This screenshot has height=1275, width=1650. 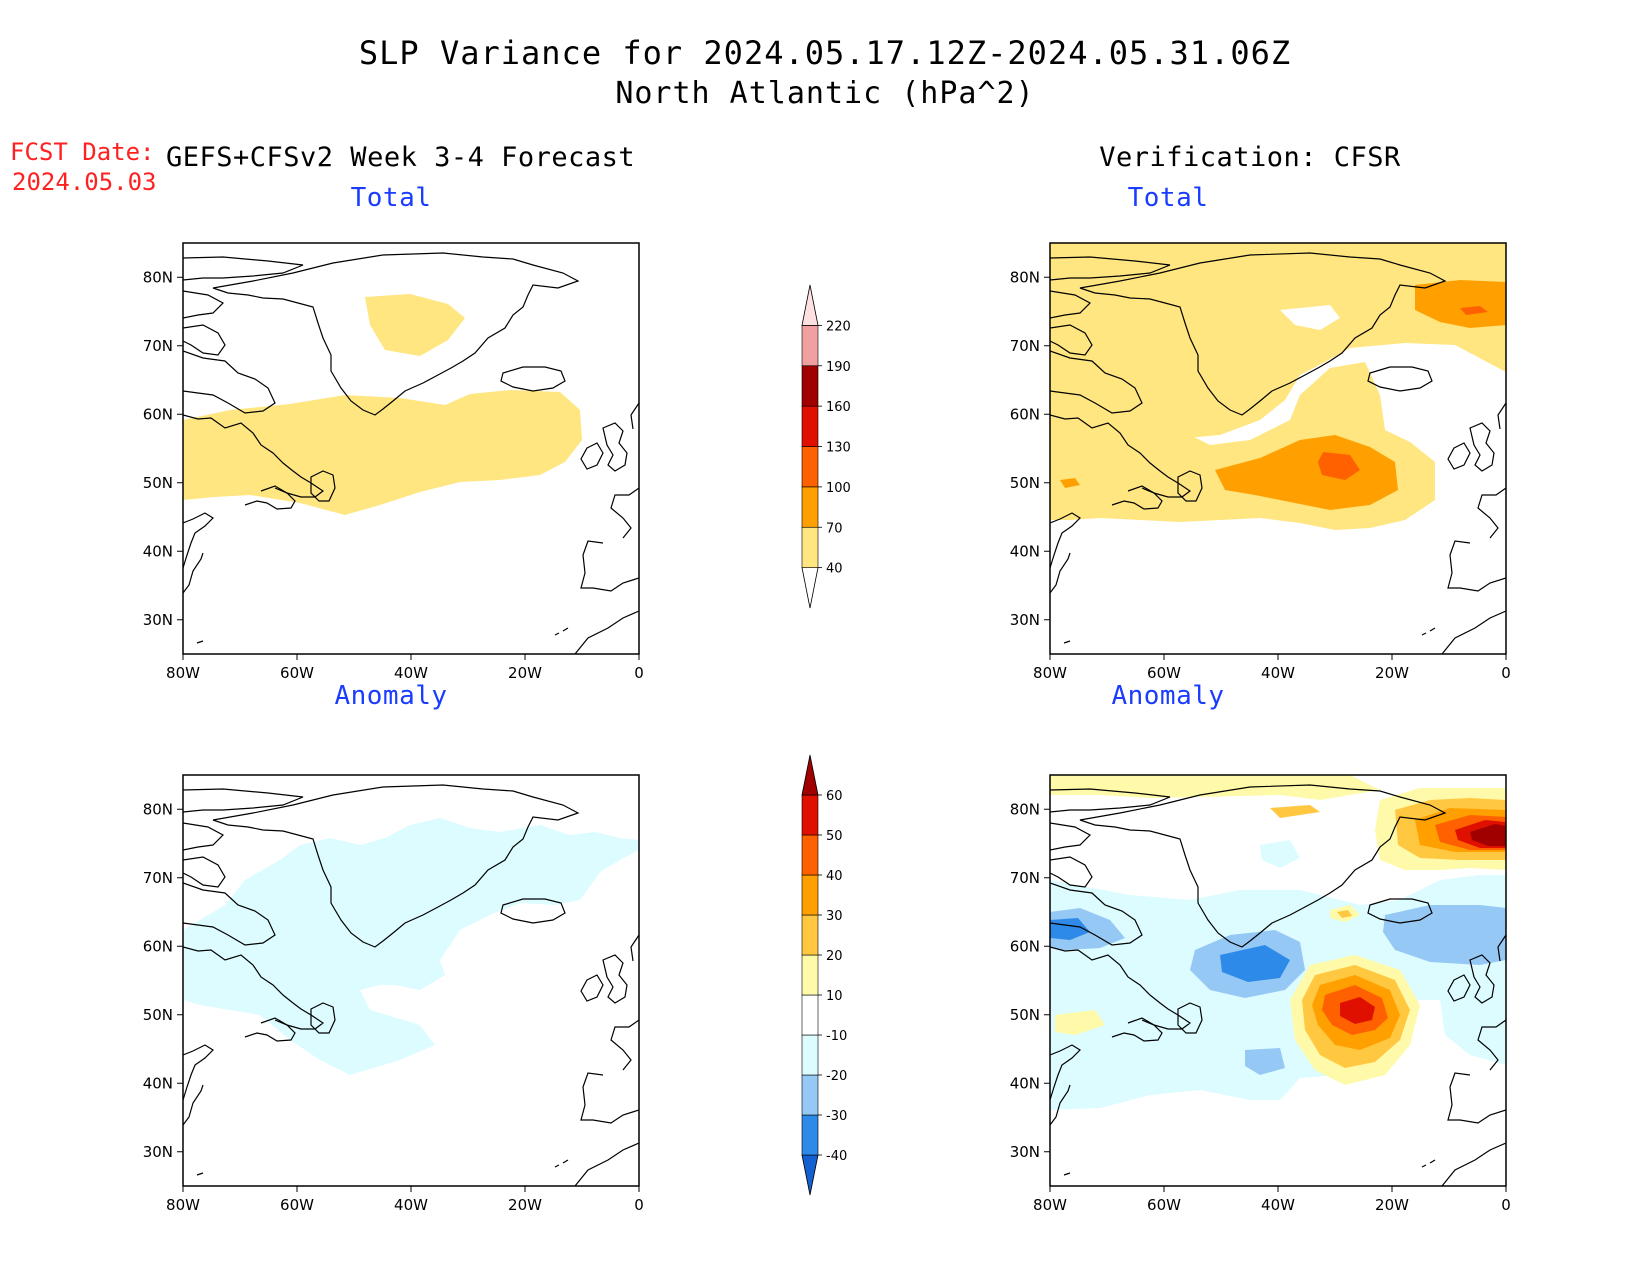 What do you see at coordinates (391, 696) in the screenshot?
I see `panel-title-bottom-left: Anomaly` at bounding box center [391, 696].